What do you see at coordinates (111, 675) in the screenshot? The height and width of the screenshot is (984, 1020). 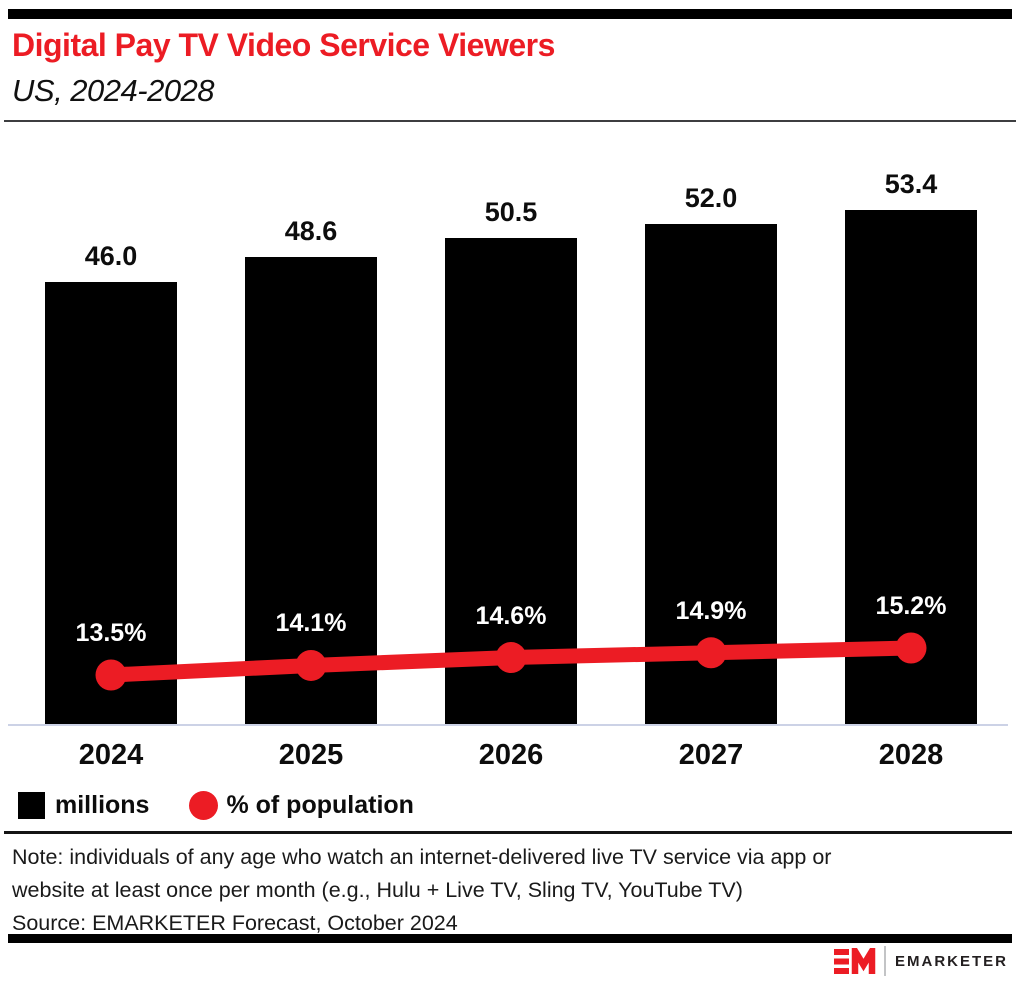 I see `trend-point-2024` at bounding box center [111, 675].